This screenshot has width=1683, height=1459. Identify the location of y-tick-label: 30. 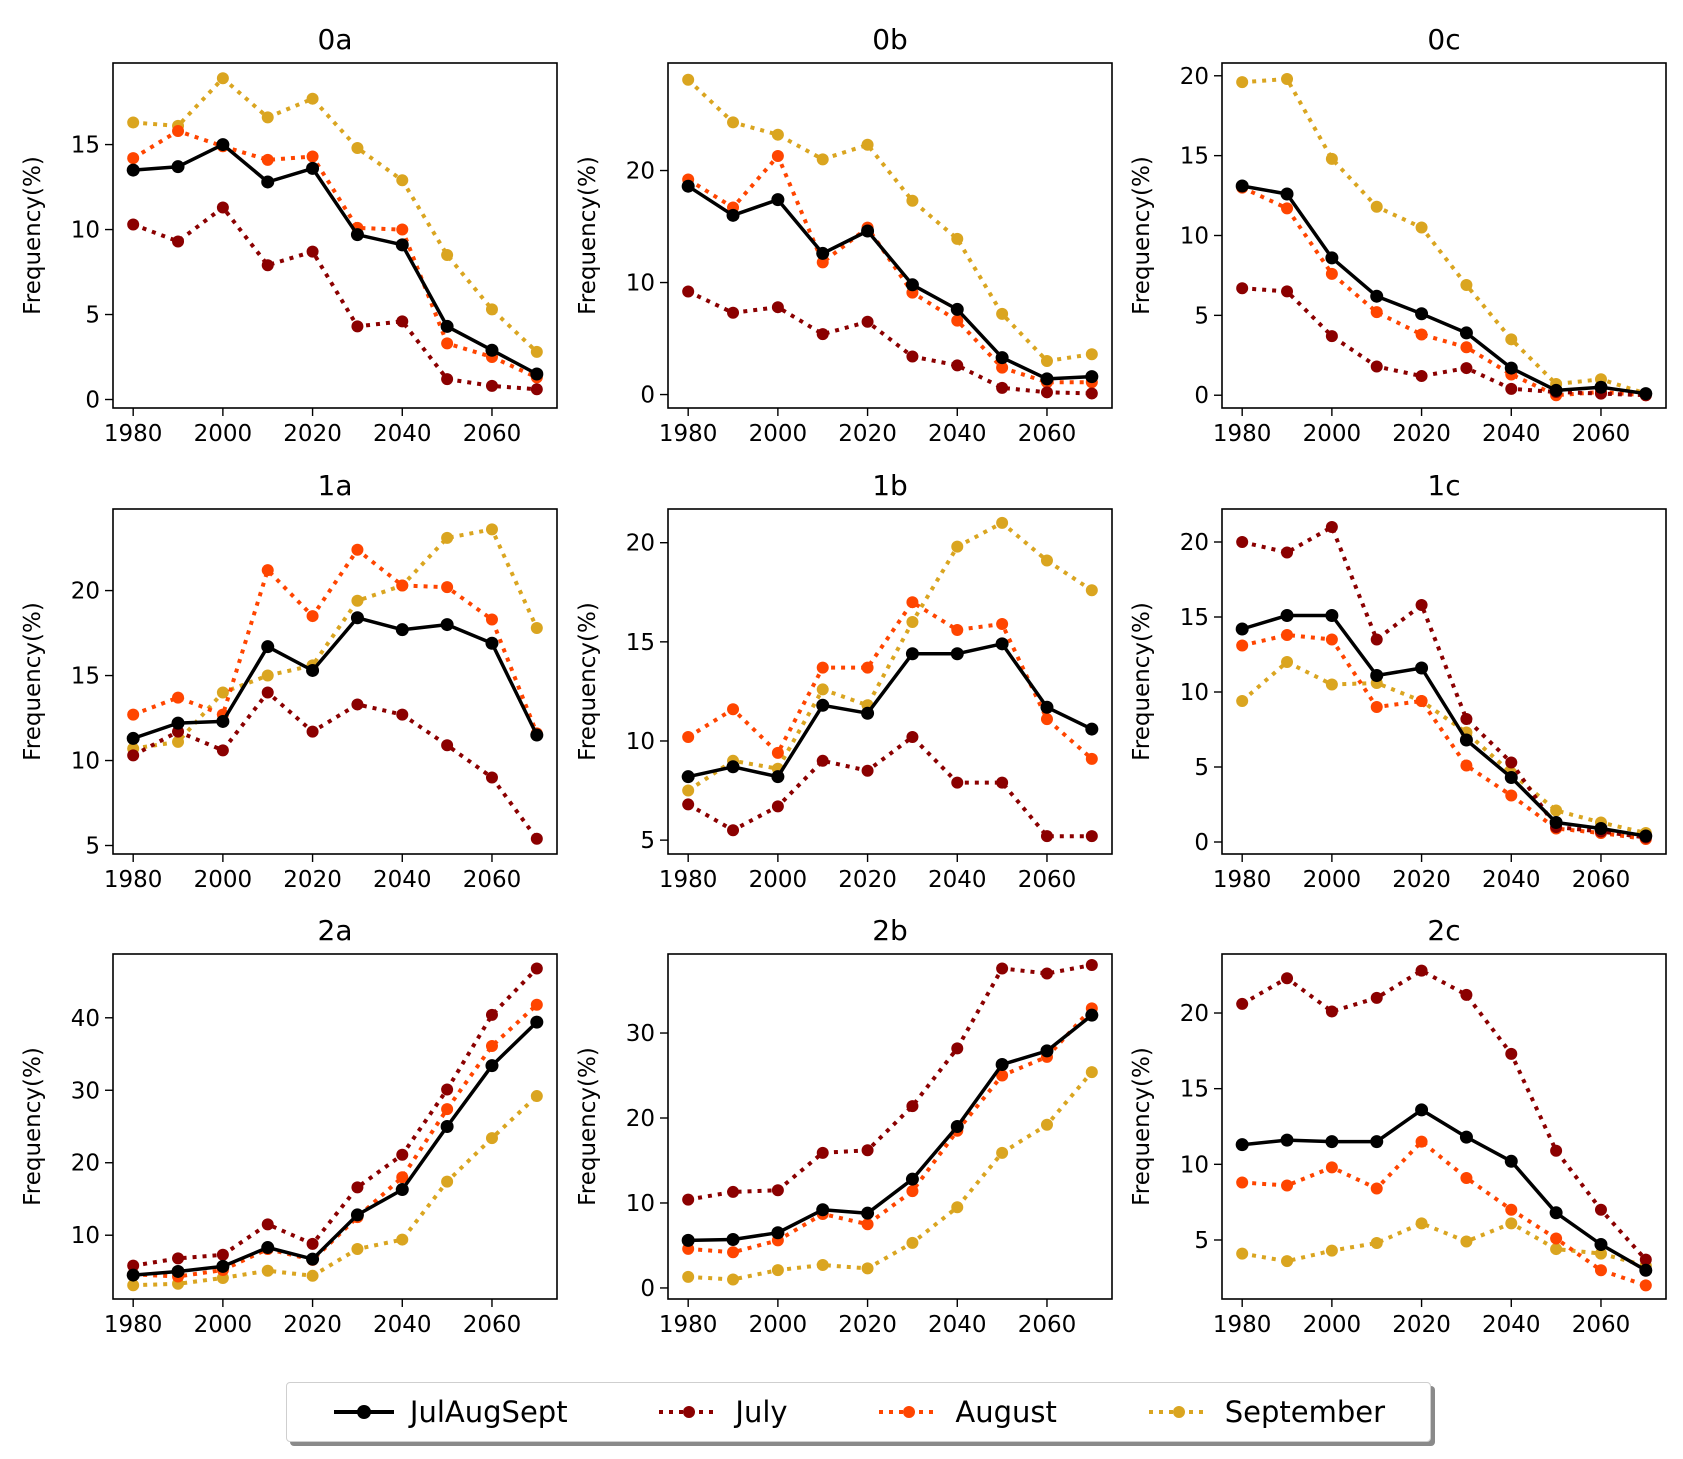
(640, 1034).